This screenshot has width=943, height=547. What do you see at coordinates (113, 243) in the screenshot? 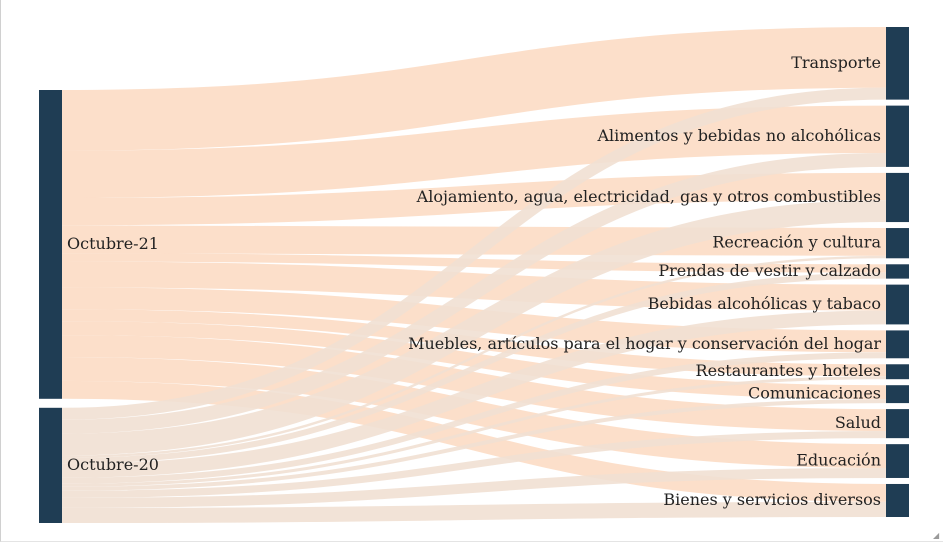
I see `source-node-label: Octubre-21` at bounding box center [113, 243].